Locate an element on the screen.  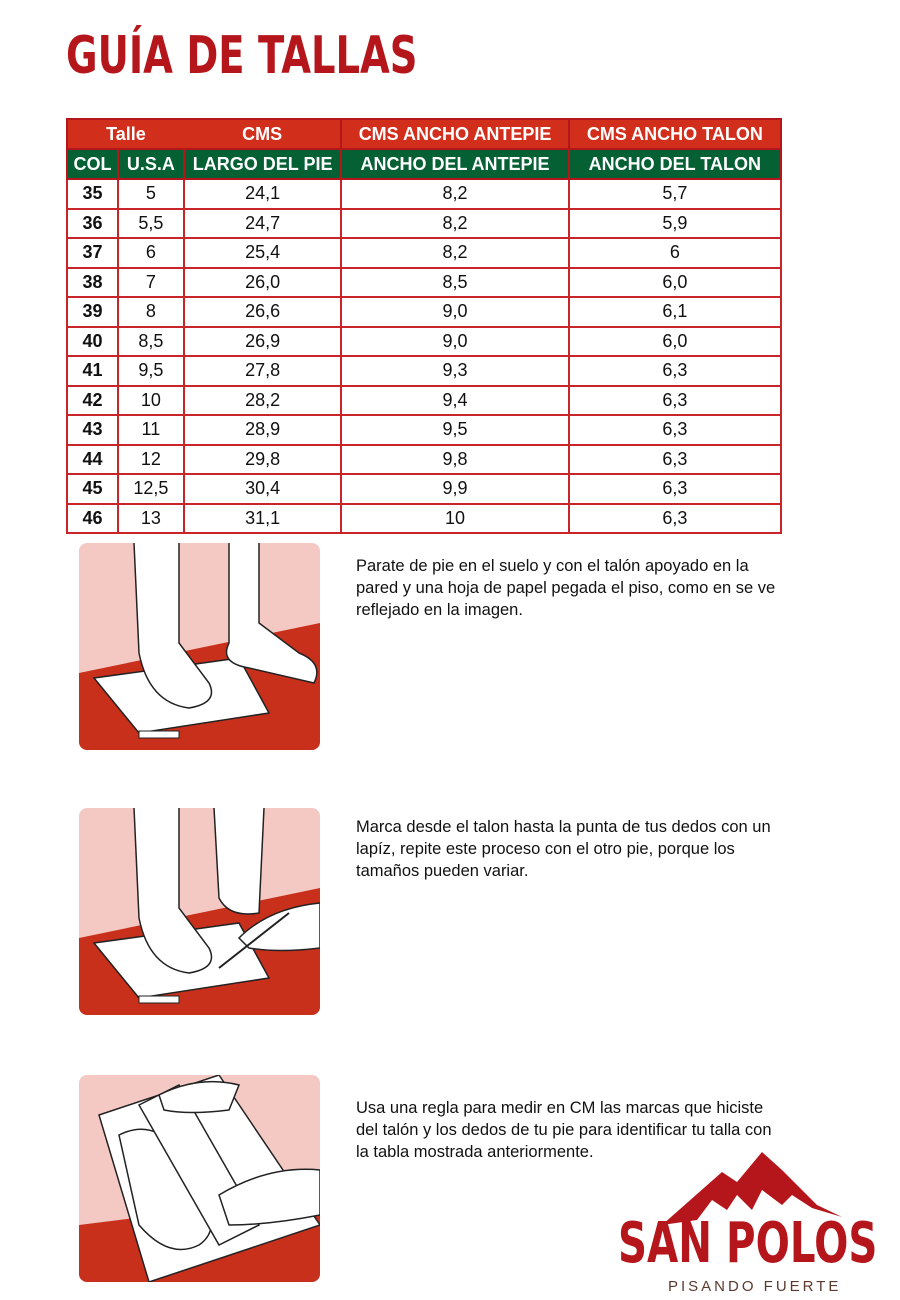
brand-name: SAN POLOS is located at coordinates (748, 1243).